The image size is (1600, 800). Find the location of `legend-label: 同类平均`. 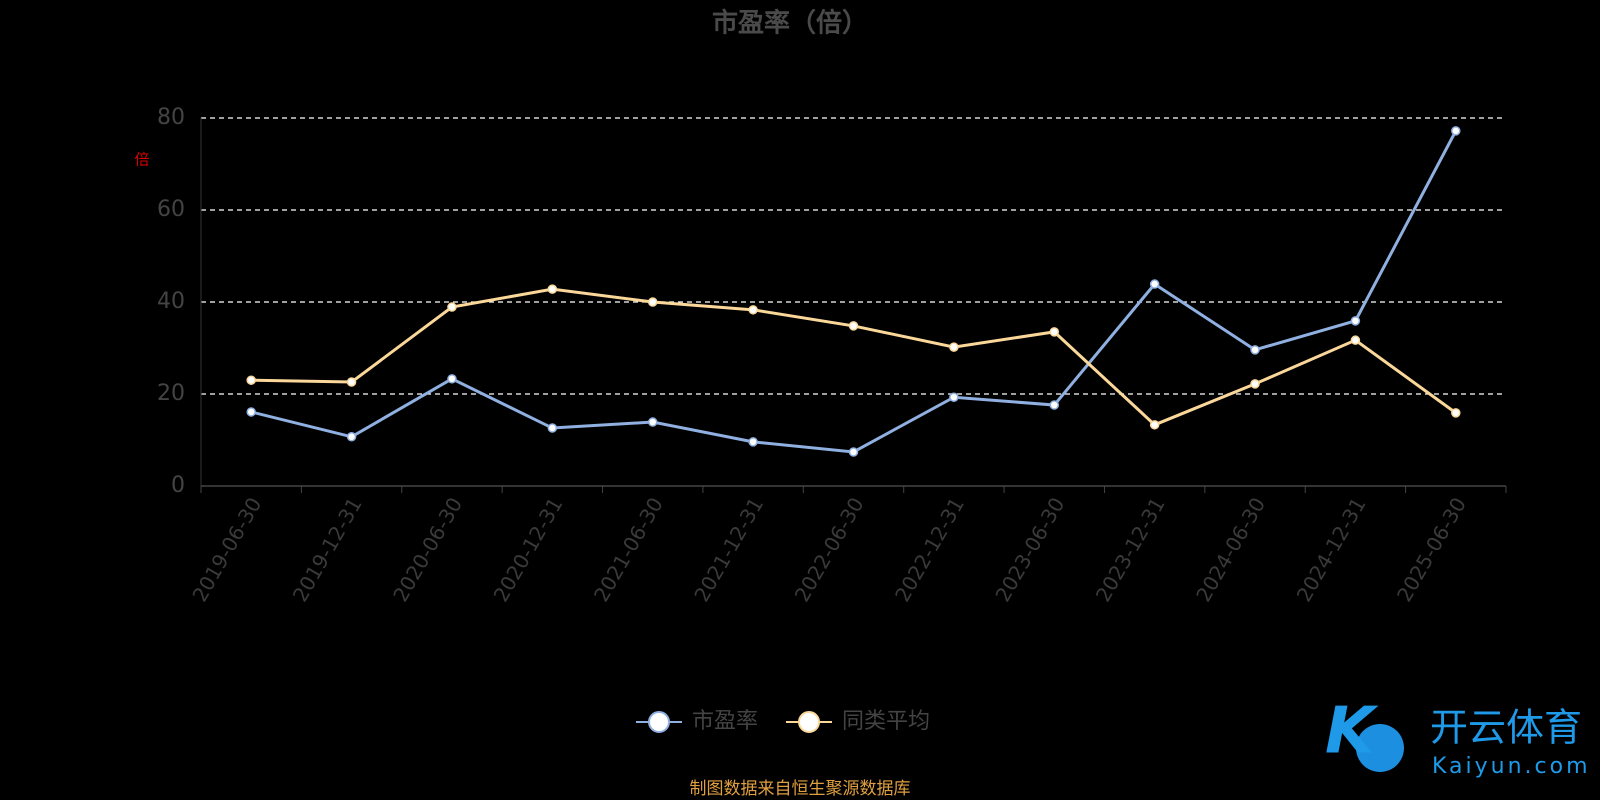

legend-label: 同类平均 is located at coordinates (886, 721).